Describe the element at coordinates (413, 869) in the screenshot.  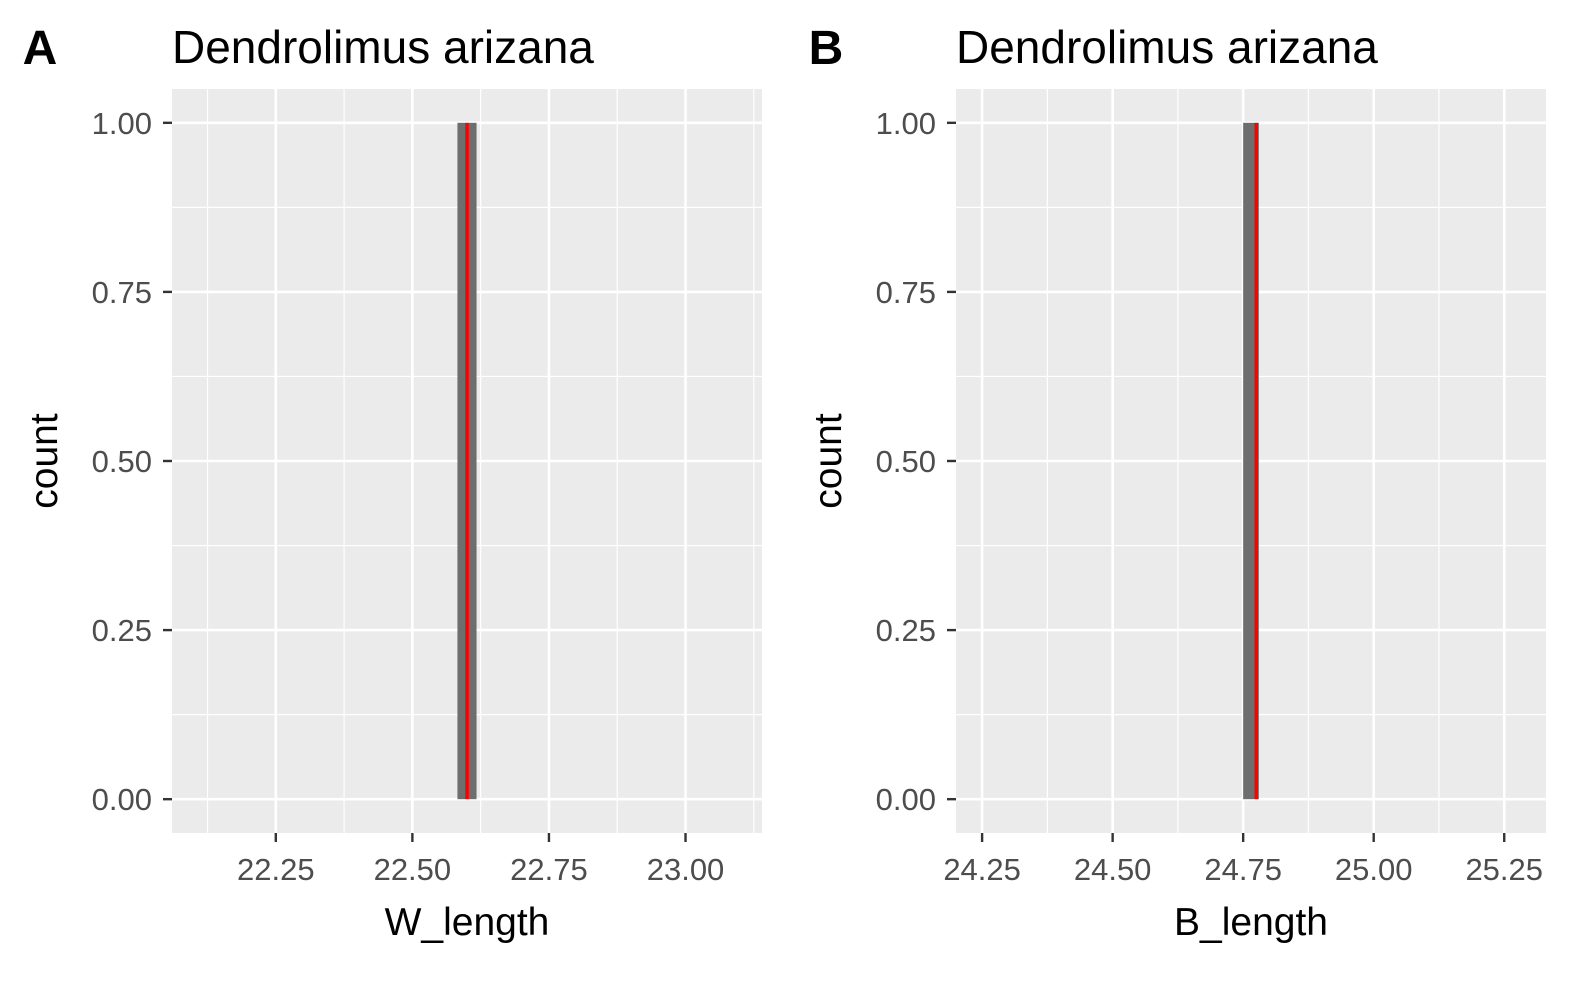
I see `x-tick-label: 22.50` at that location.